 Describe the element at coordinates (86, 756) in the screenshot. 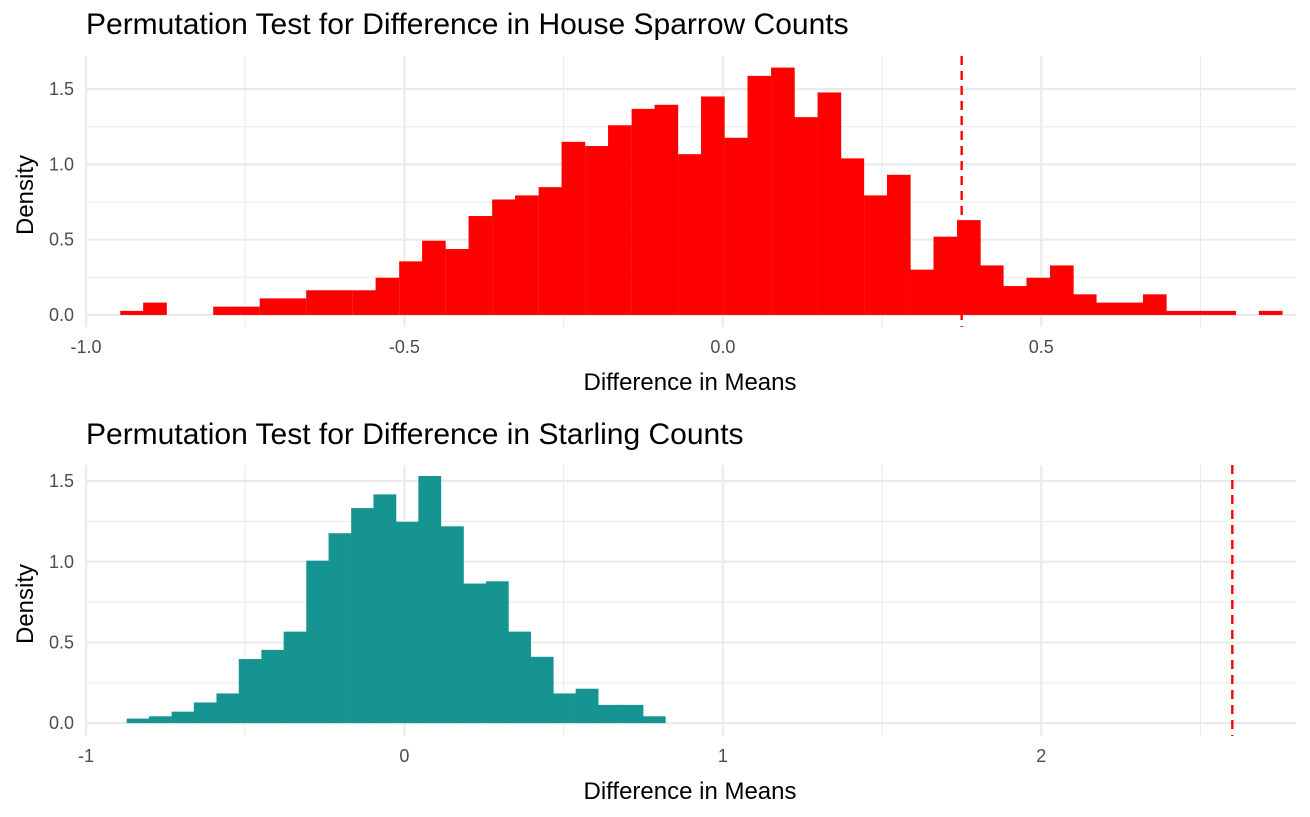

I see `chart2-x-tick-label: -1` at that location.